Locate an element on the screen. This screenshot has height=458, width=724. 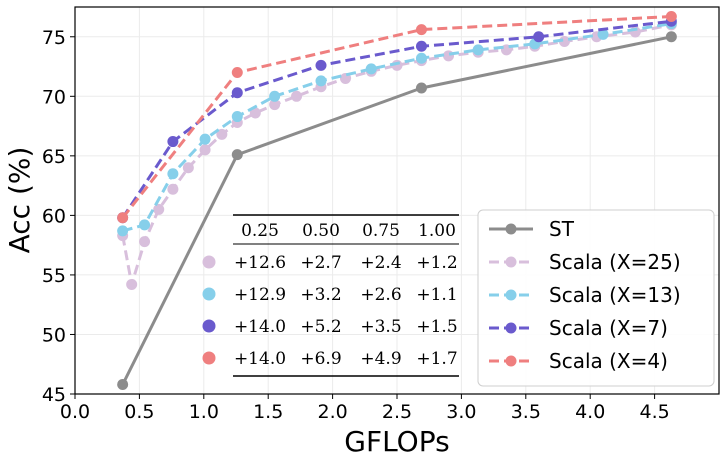
table-cell: +6.9 is located at coordinates (320, 359).